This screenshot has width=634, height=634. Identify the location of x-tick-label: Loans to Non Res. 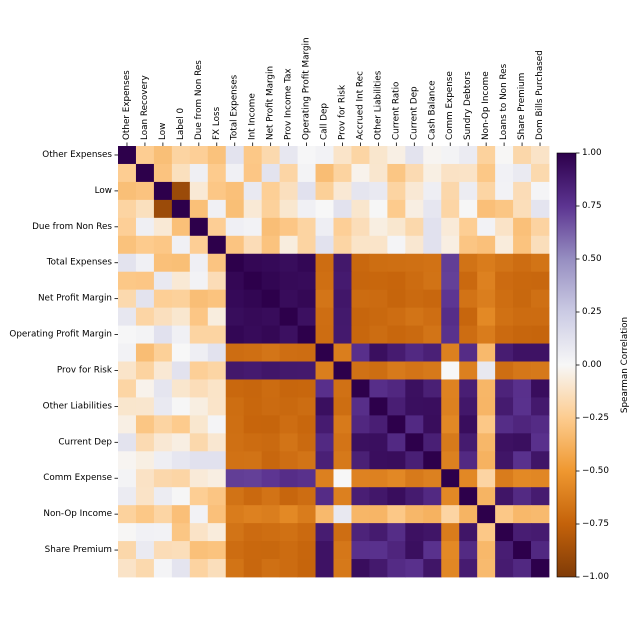
(504, 101).